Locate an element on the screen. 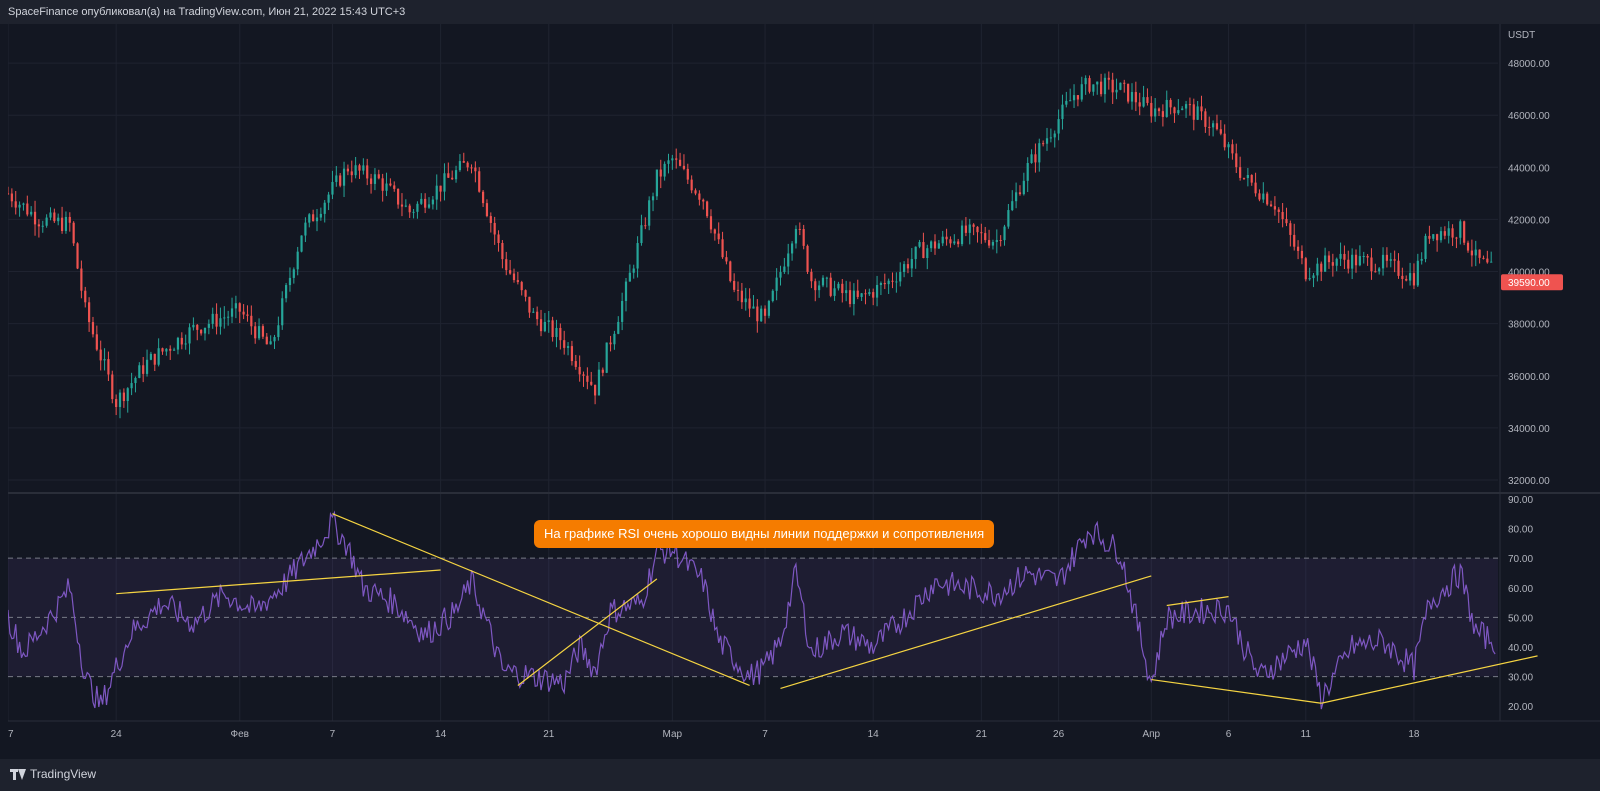 The width and height of the screenshot is (1600, 791). time-tick-label: 18 is located at coordinates (1414, 734).